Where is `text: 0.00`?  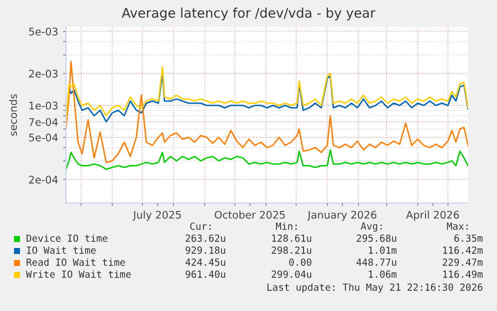 text: 0.00 is located at coordinates (300, 262).